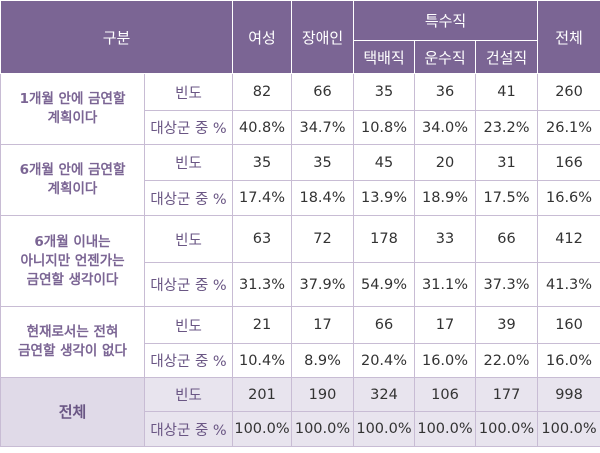  Describe the element at coordinates (262, 239) in the screenshot. I see `table-cell: 63` at that location.